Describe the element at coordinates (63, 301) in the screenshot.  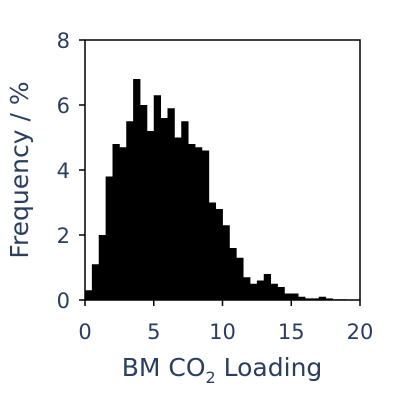
I see `y-tick-label: 0` at that location.